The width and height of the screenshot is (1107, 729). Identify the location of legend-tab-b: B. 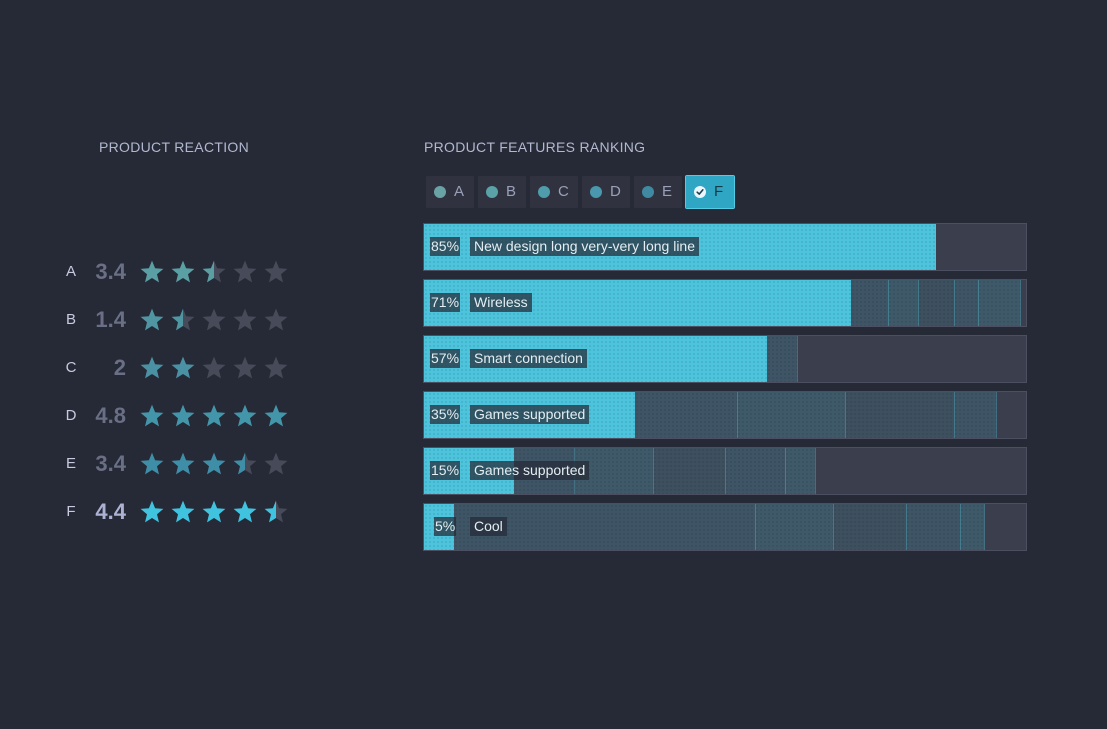
(502, 192).